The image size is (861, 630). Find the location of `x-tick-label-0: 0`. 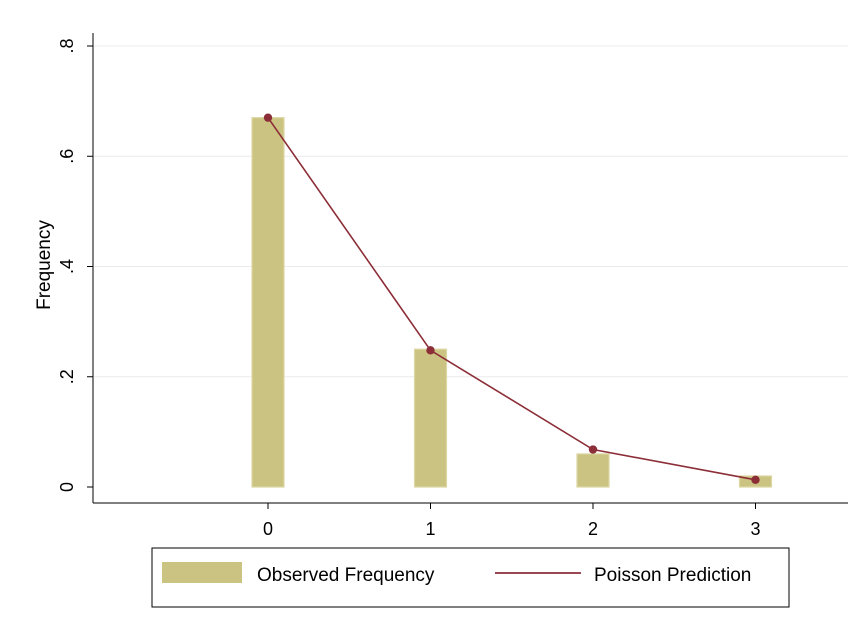

x-tick-label-0: 0 is located at coordinates (268, 529).